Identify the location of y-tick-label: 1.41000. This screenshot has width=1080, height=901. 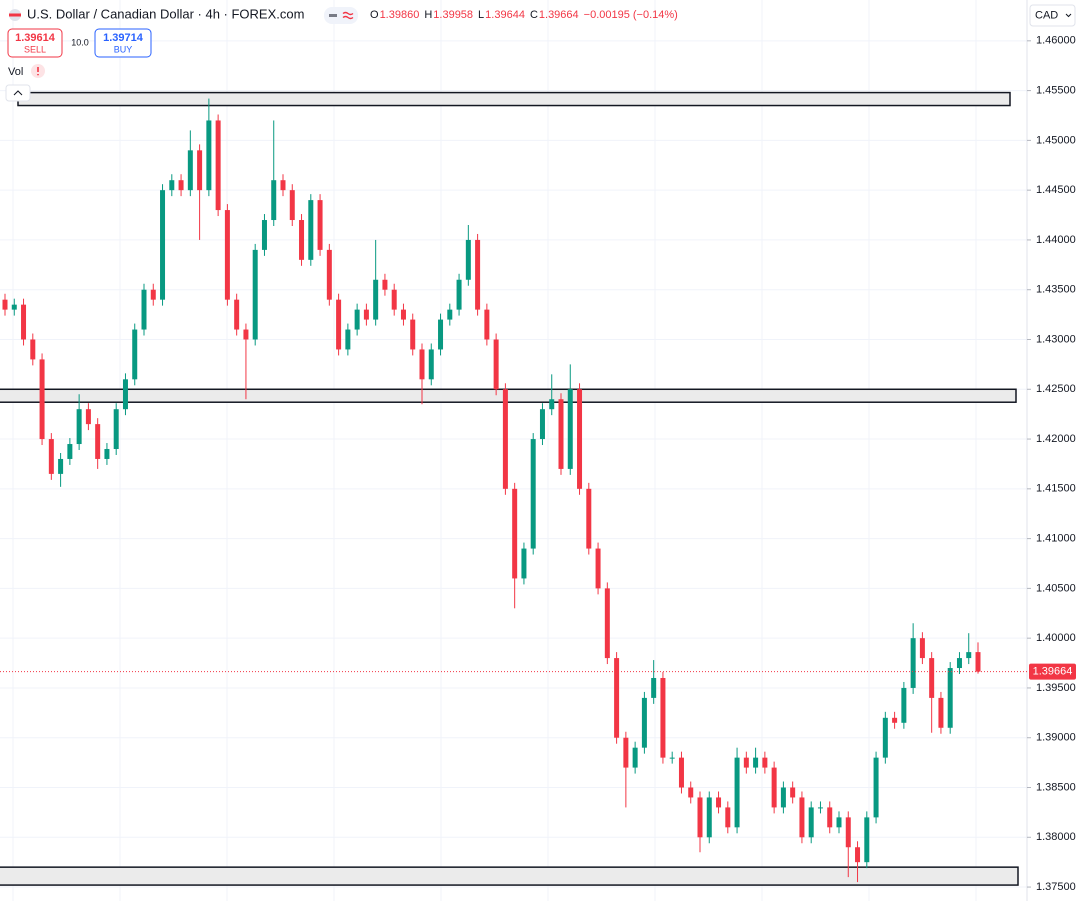
(1056, 539).